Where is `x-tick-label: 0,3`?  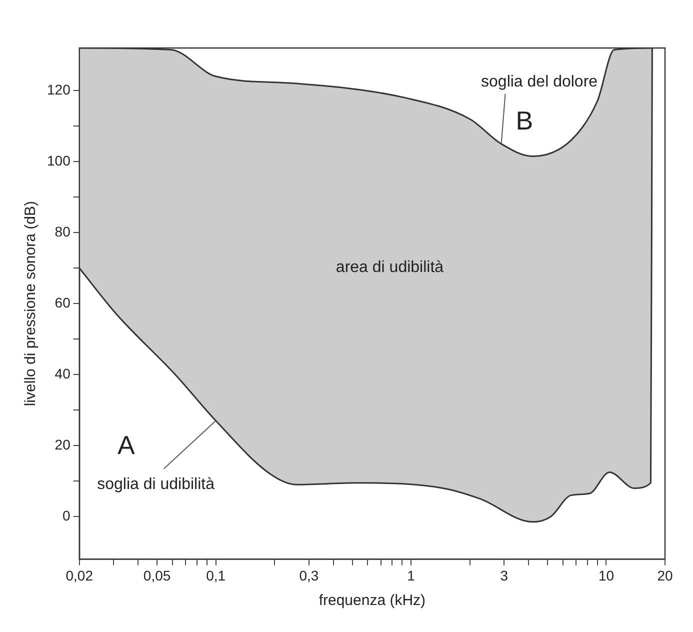 x-tick-label: 0,3 is located at coordinates (309, 575).